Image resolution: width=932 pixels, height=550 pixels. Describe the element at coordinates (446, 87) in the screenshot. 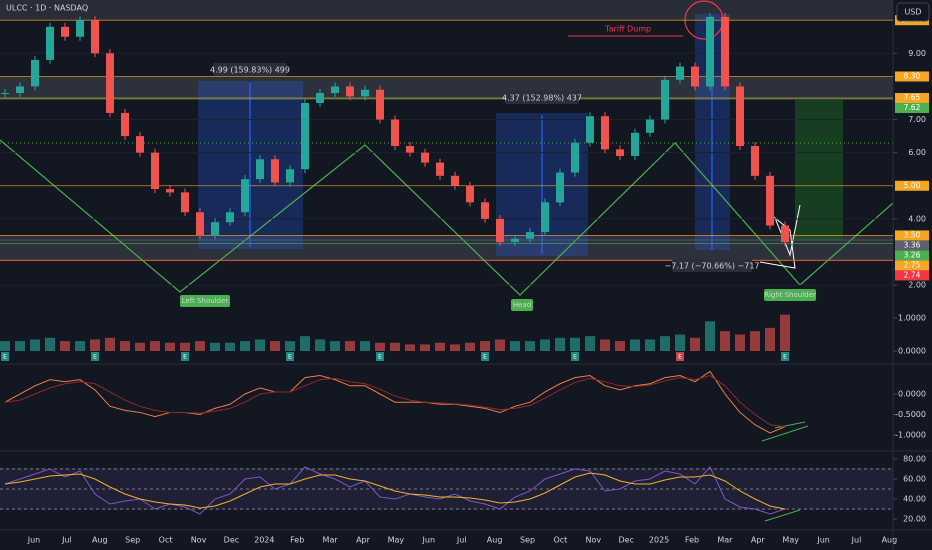

I see `zone` at that location.